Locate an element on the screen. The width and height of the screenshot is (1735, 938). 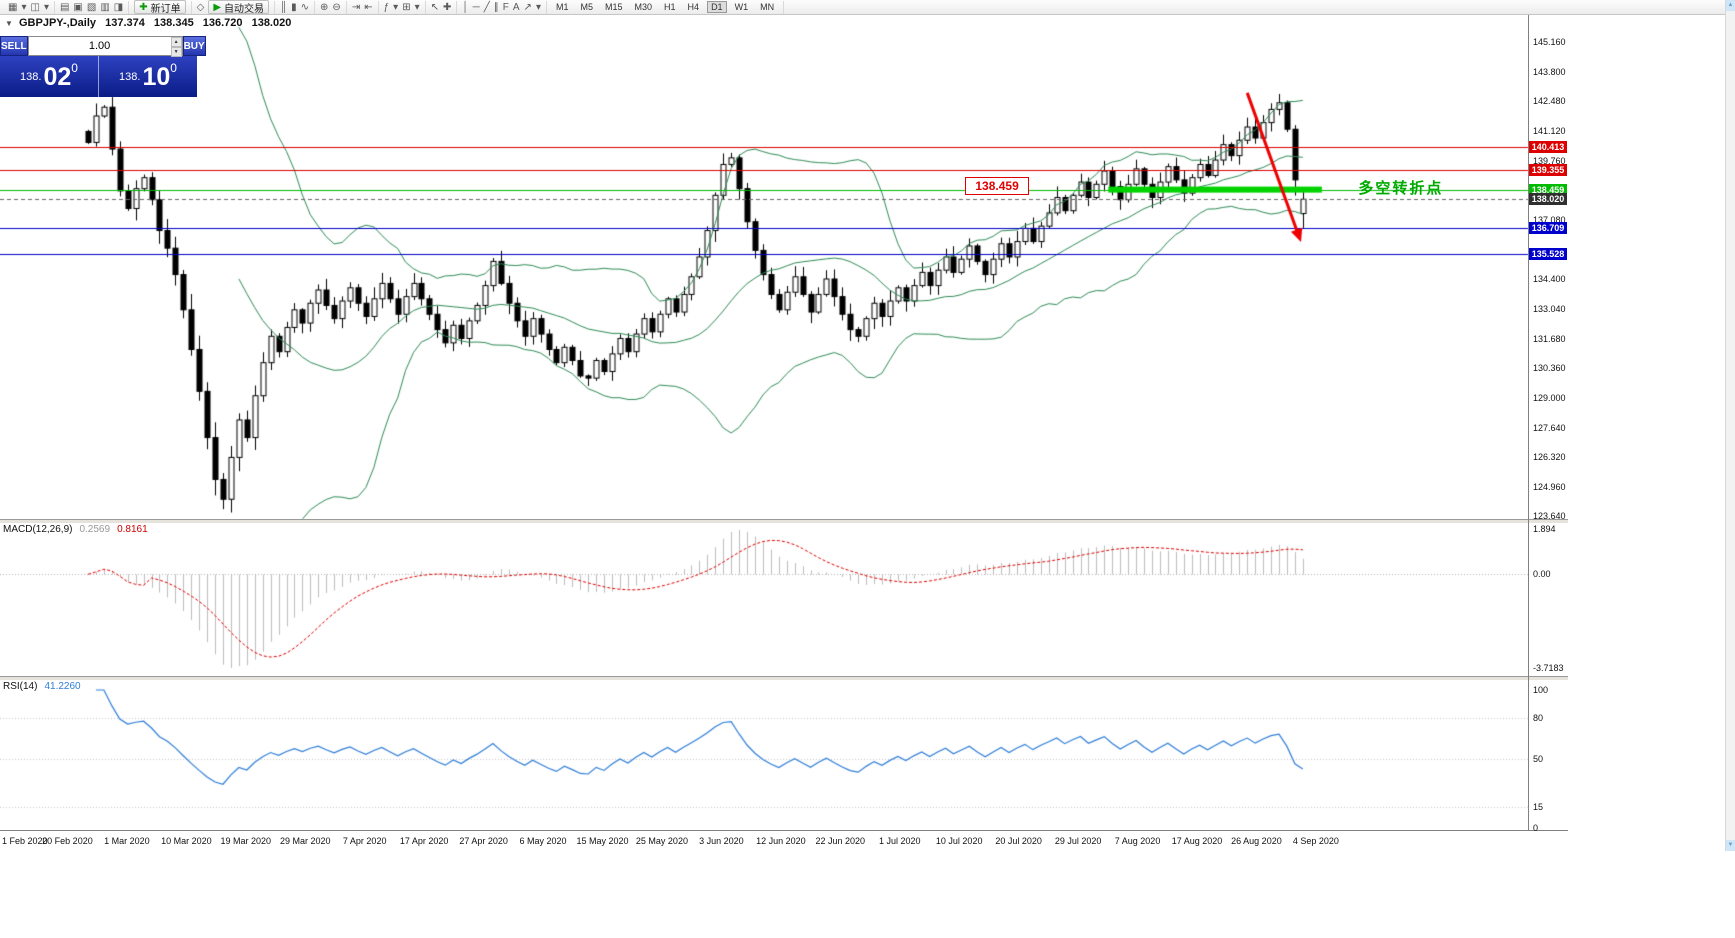
date-label: 17 Apr 2020 is located at coordinates (424, 841).